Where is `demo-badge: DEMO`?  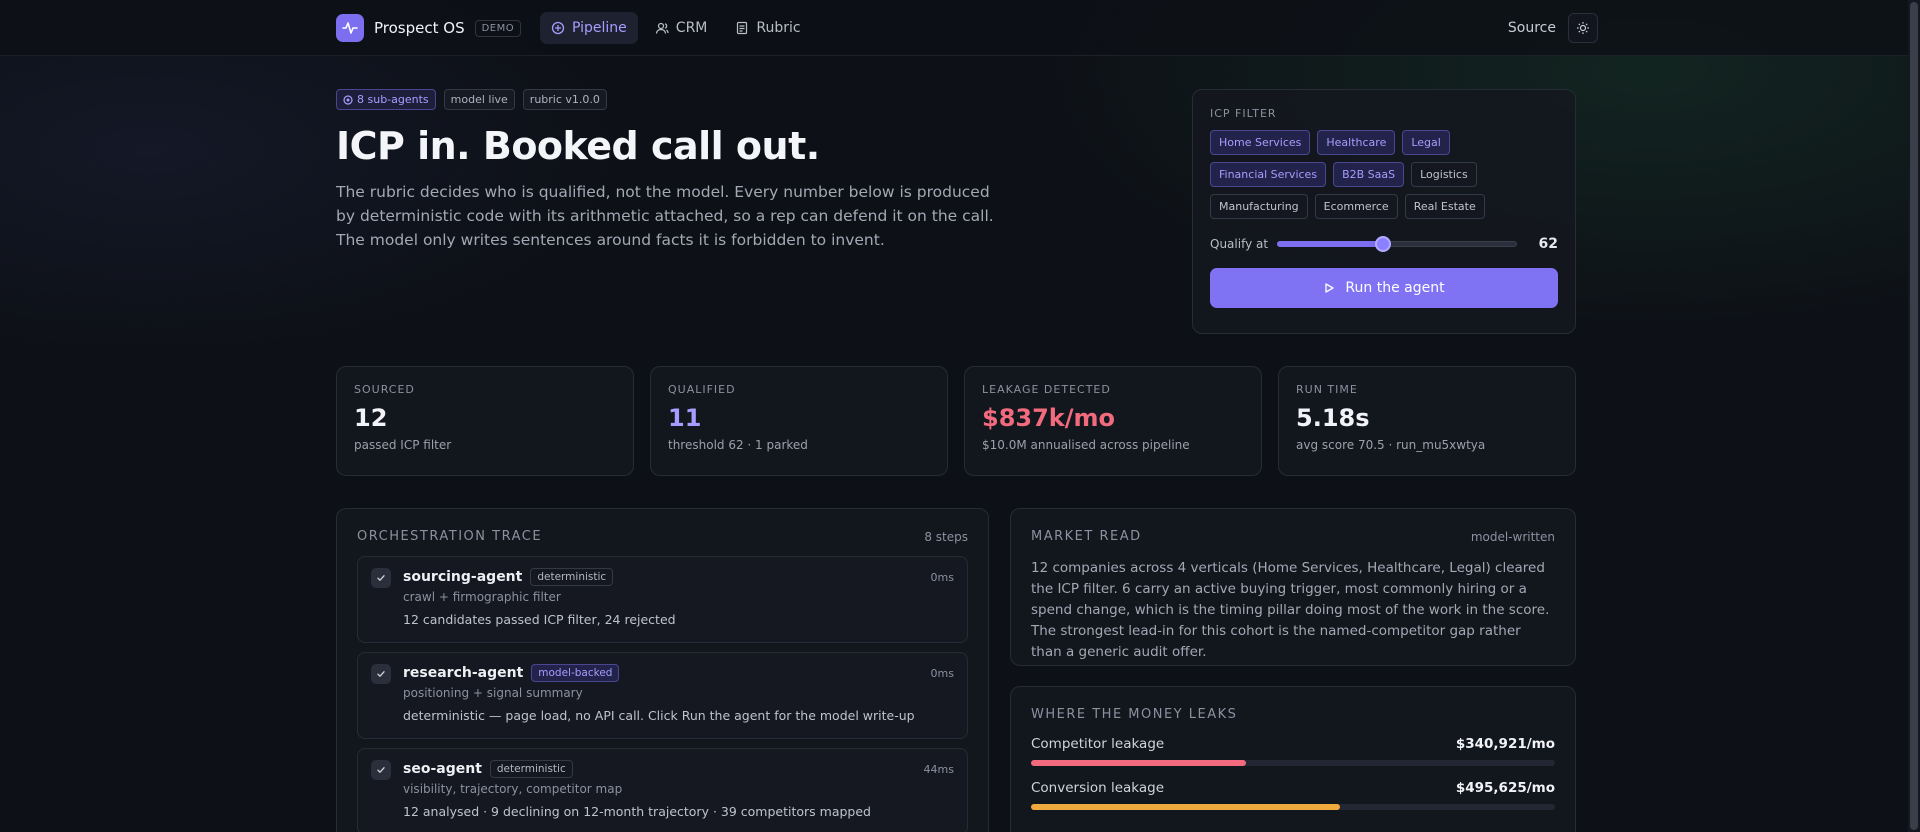
demo-badge: DEMO is located at coordinates (498, 28).